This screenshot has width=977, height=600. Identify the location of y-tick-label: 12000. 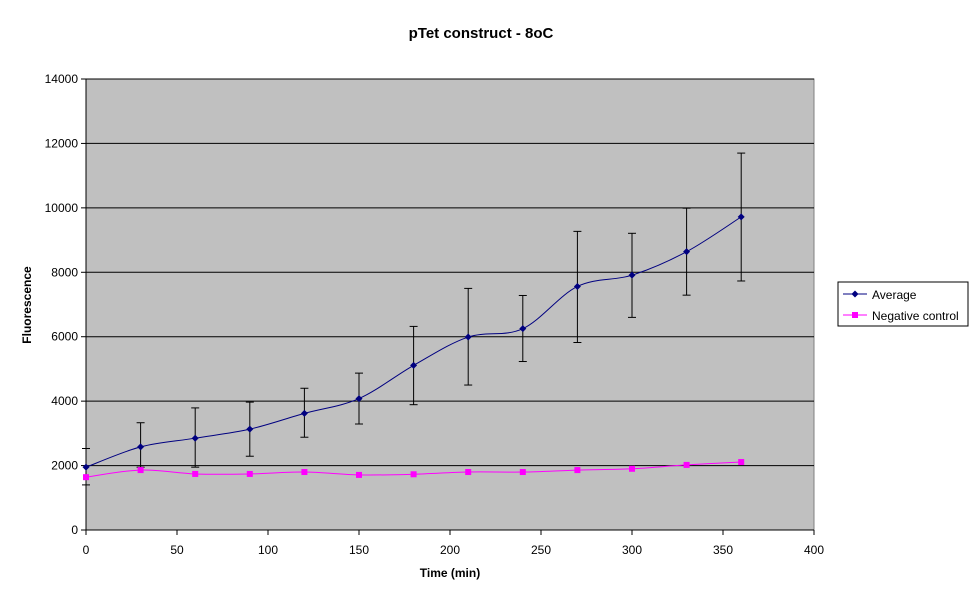
(62, 143).